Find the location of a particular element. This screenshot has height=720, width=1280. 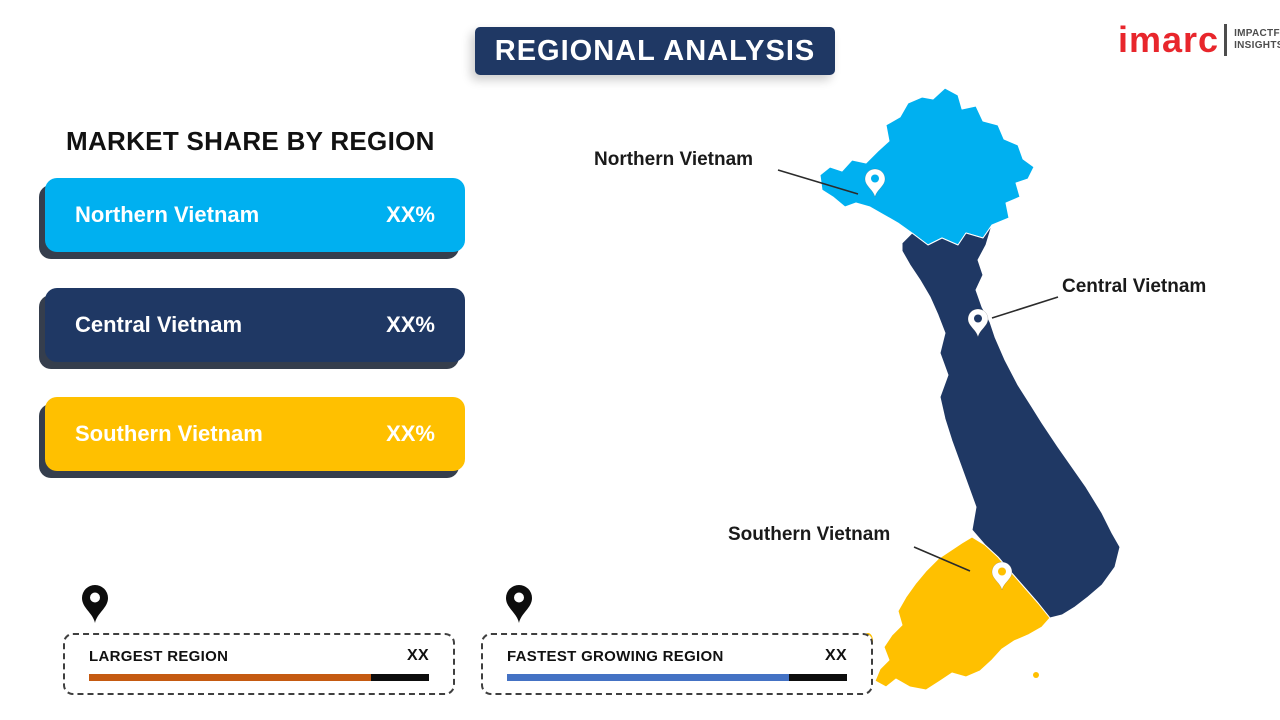

region-card-central: Central Vietnam XX% is located at coordinates (255, 325).